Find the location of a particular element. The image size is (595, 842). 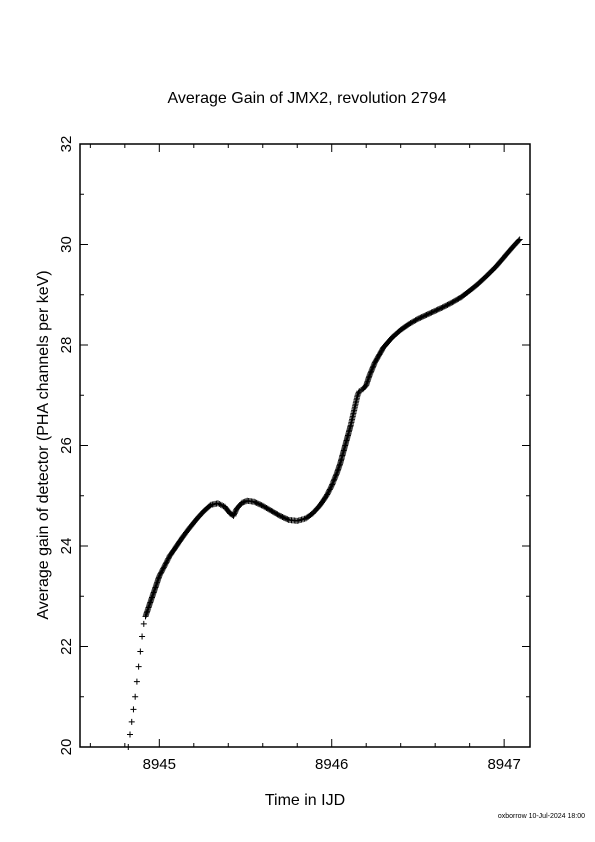

x-tick-labels: 8945 8946 8947 is located at coordinates (332, 764).